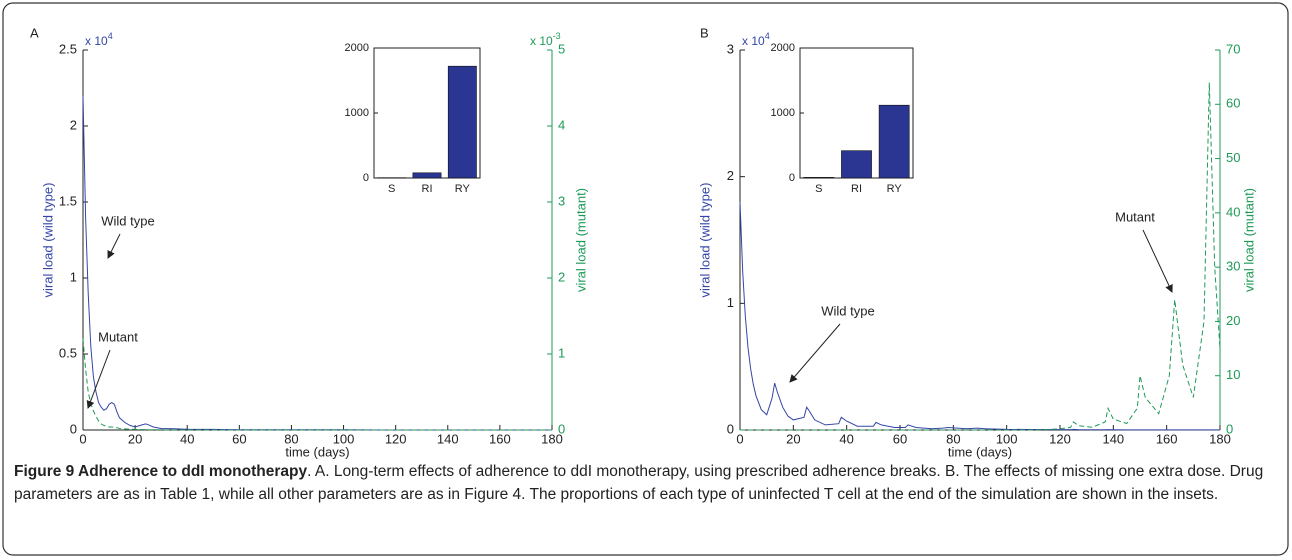 This screenshot has width=1292, height=560. Describe the element at coordinates (730, 48) in the screenshot. I see `y-tick-label: 3` at that location.